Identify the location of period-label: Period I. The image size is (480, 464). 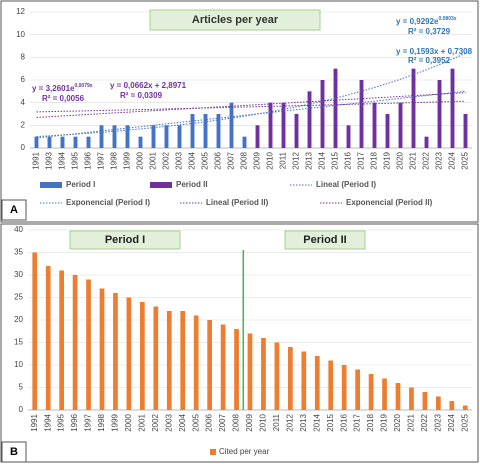
(125, 240).